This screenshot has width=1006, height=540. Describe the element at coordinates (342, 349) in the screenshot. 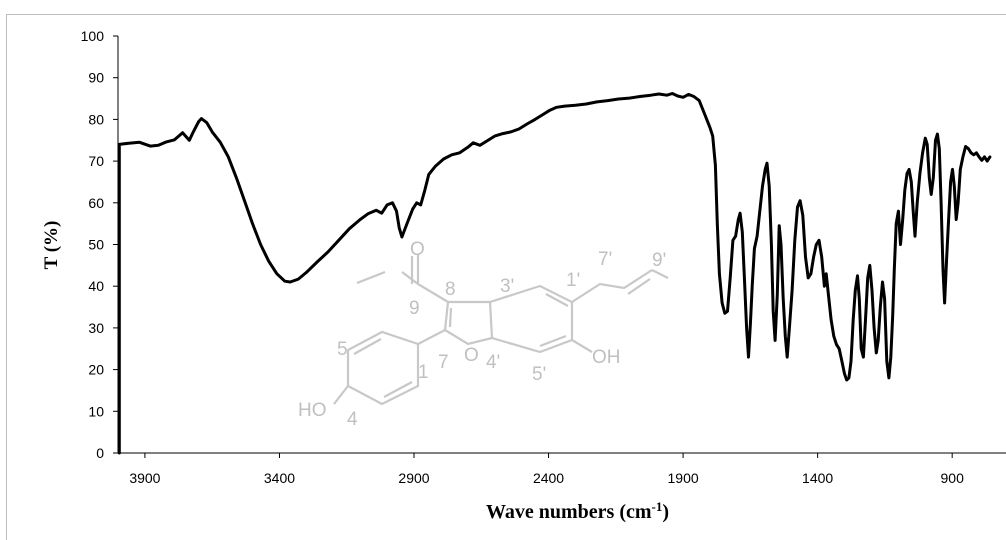

I see `structure-label-c5: 5` at that location.